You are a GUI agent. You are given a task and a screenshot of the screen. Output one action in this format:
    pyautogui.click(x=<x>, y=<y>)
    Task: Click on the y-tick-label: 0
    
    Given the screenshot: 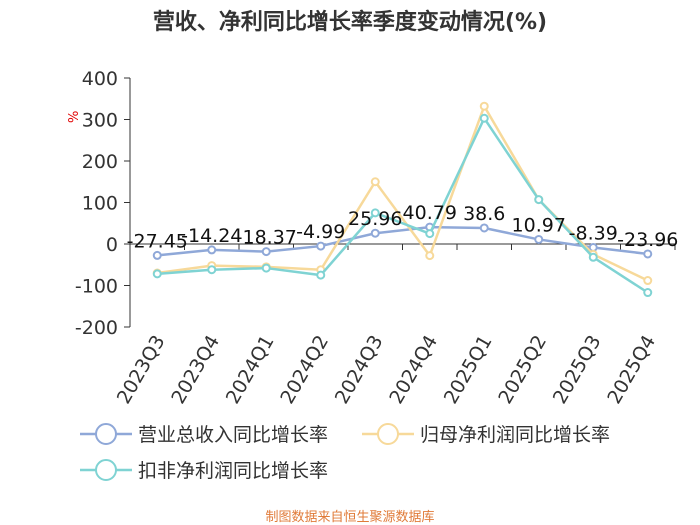 What is the action you would take?
    pyautogui.click(x=112, y=245)
    